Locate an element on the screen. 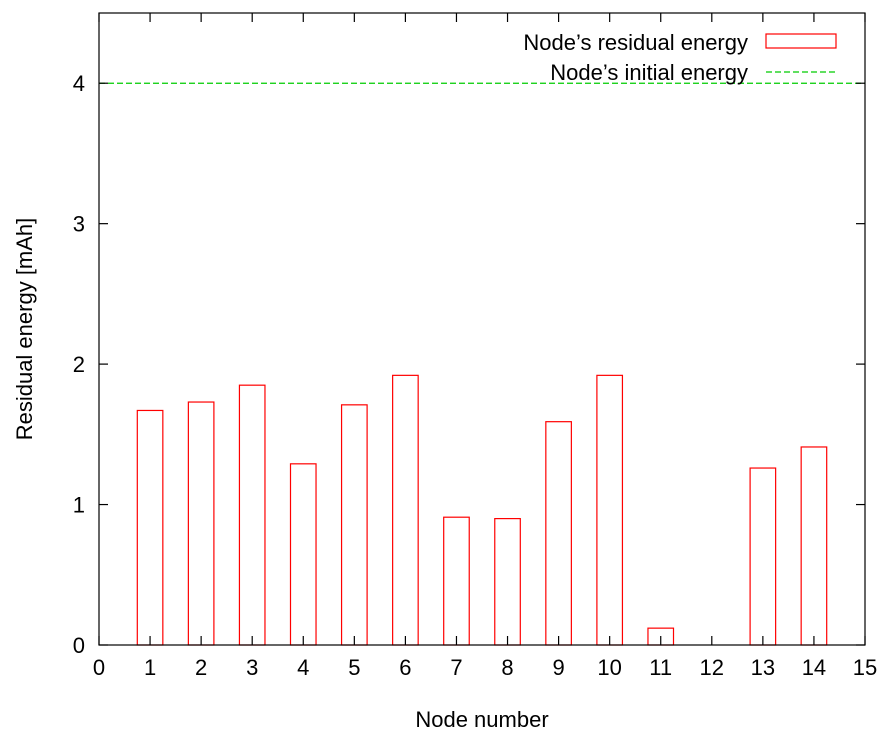  x-tick-label: 2 is located at coordinates (201, 667).